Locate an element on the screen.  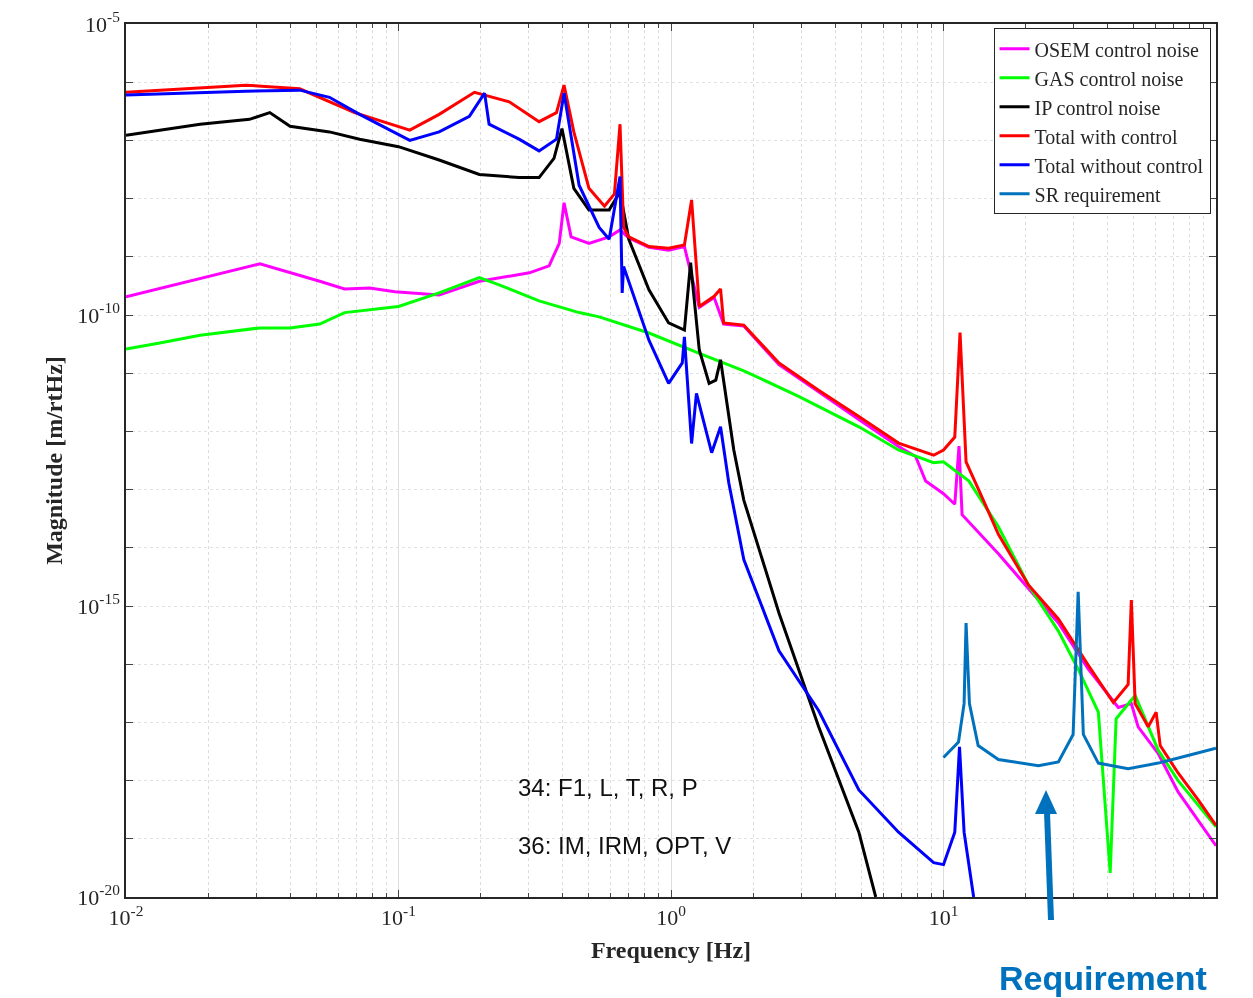
annotation: 34: F1, L, T, R, P is located at coordinates (608, 787).